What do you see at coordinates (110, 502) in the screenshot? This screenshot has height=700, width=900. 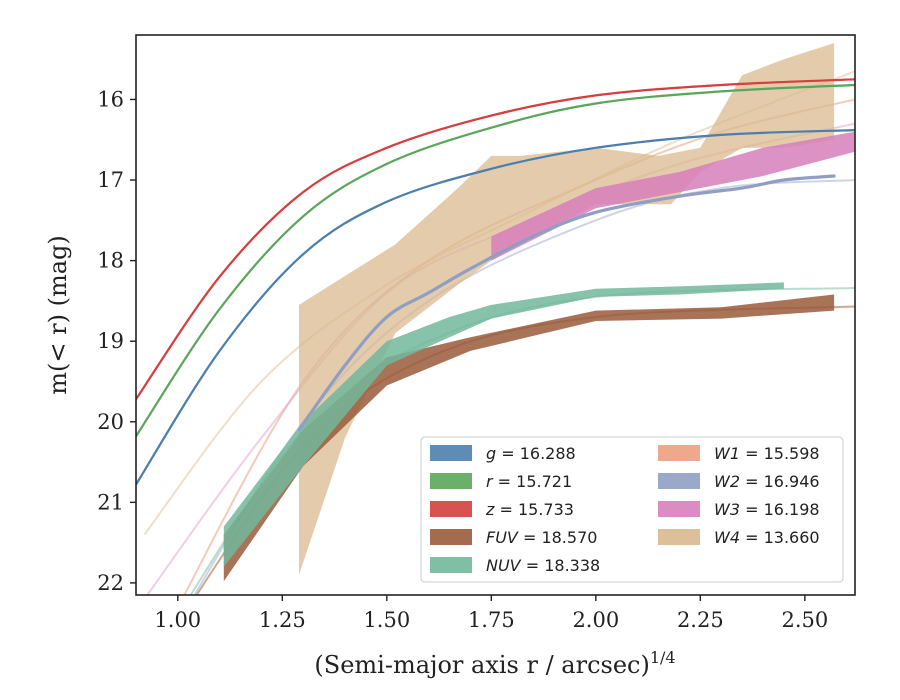 I see `y-tick-label: 21` at bounding box center [110, 502].